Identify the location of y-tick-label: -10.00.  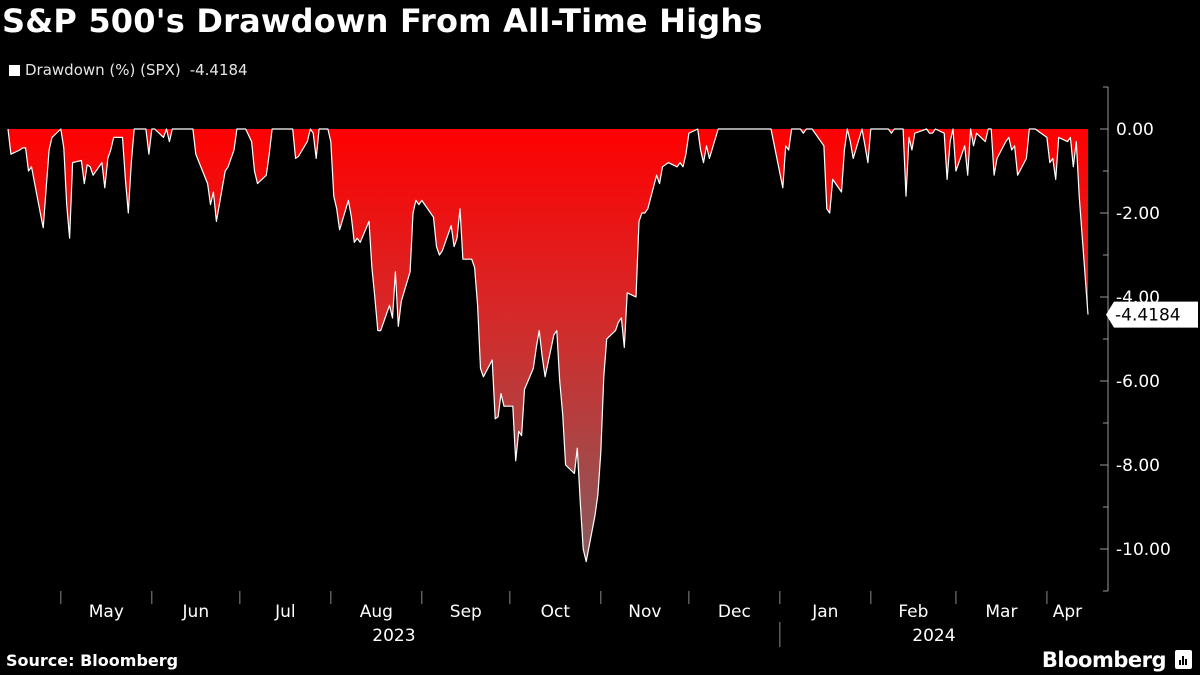
(1143, 550).